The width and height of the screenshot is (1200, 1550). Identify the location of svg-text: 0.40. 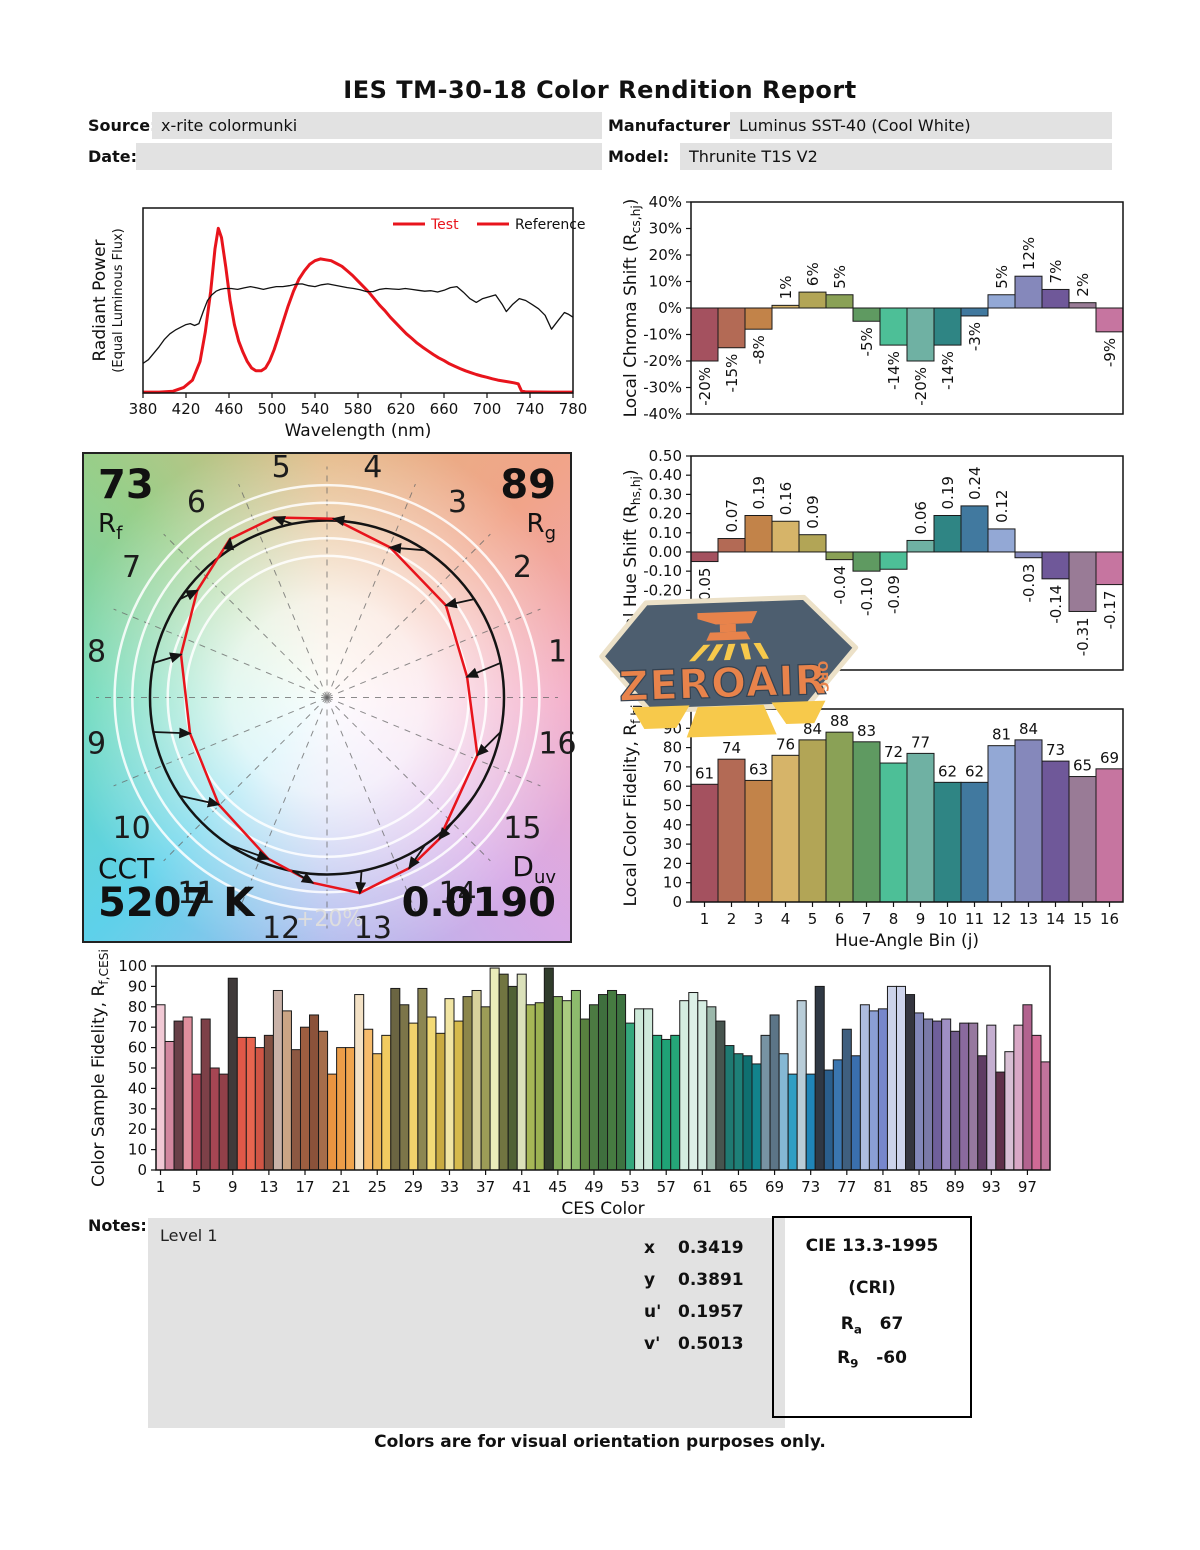
(665, 475).